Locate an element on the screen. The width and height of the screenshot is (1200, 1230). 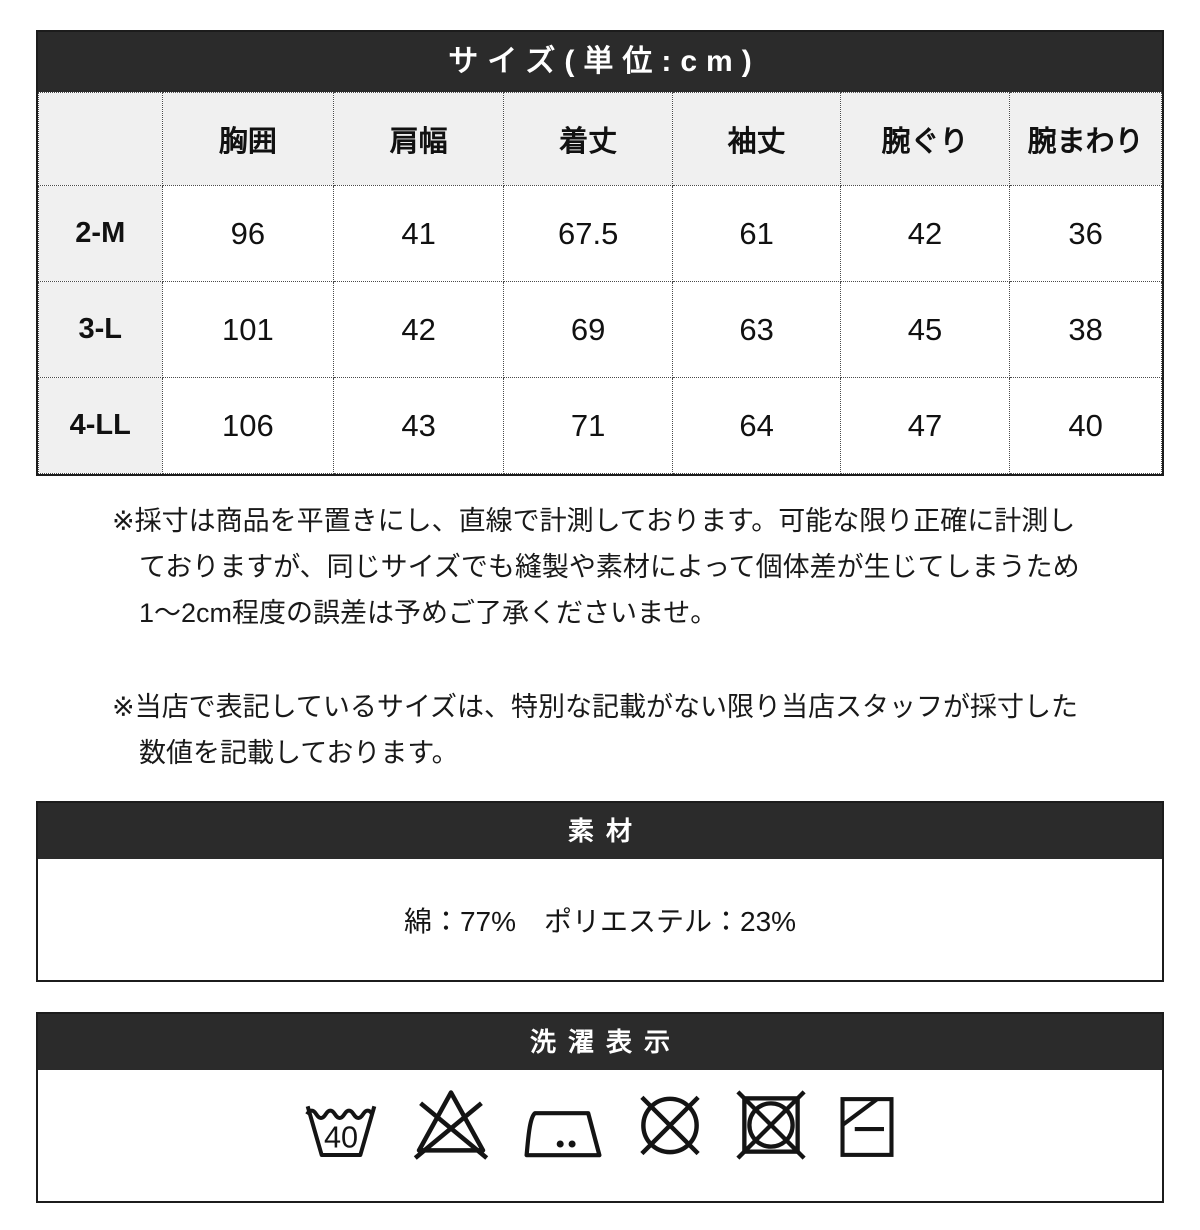
note-line: ※採寸は商品を平置きにし、直線で計測しております。可能な限り正確に計測し is located at coordinates (594, 521).